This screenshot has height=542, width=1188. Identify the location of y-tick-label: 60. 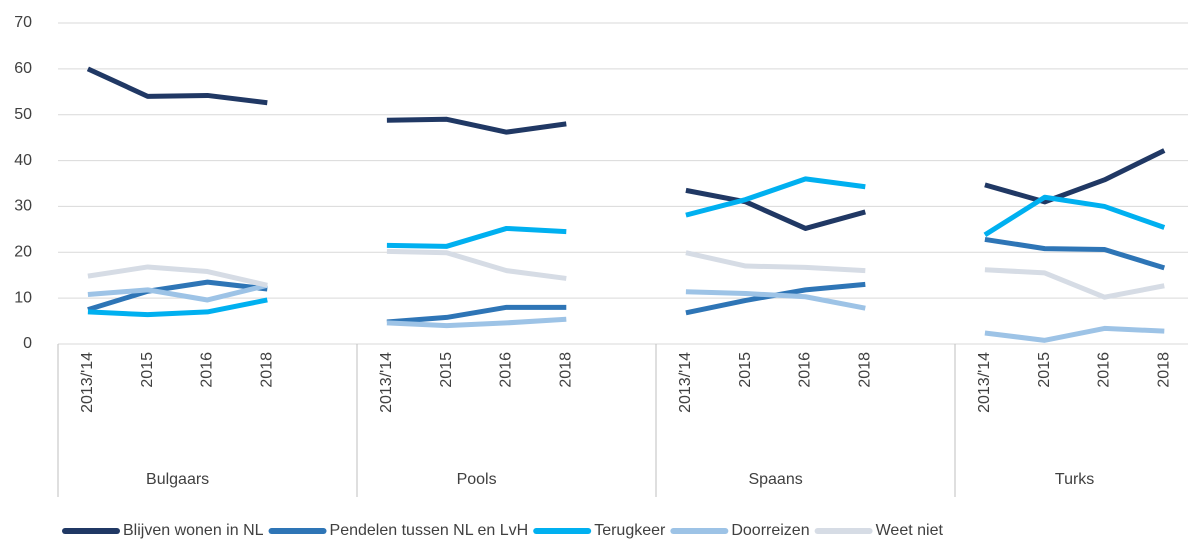
(23, 68).